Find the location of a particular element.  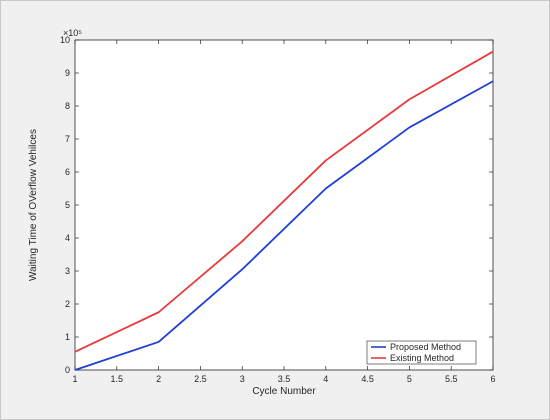

y-tick-label: 6 is located at coordinates (67, 172).